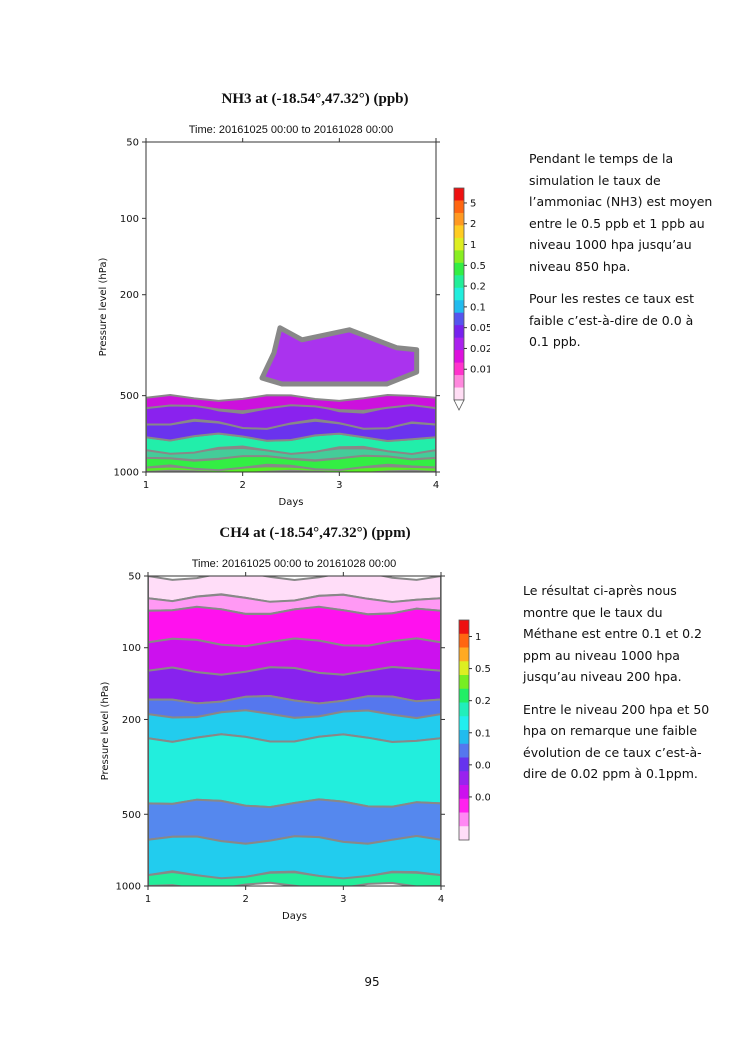  What do you see at coordinates (473, 203) in the screenshot?
I see `colorbar-tick-label: 5` at bounding box center [473, 203].